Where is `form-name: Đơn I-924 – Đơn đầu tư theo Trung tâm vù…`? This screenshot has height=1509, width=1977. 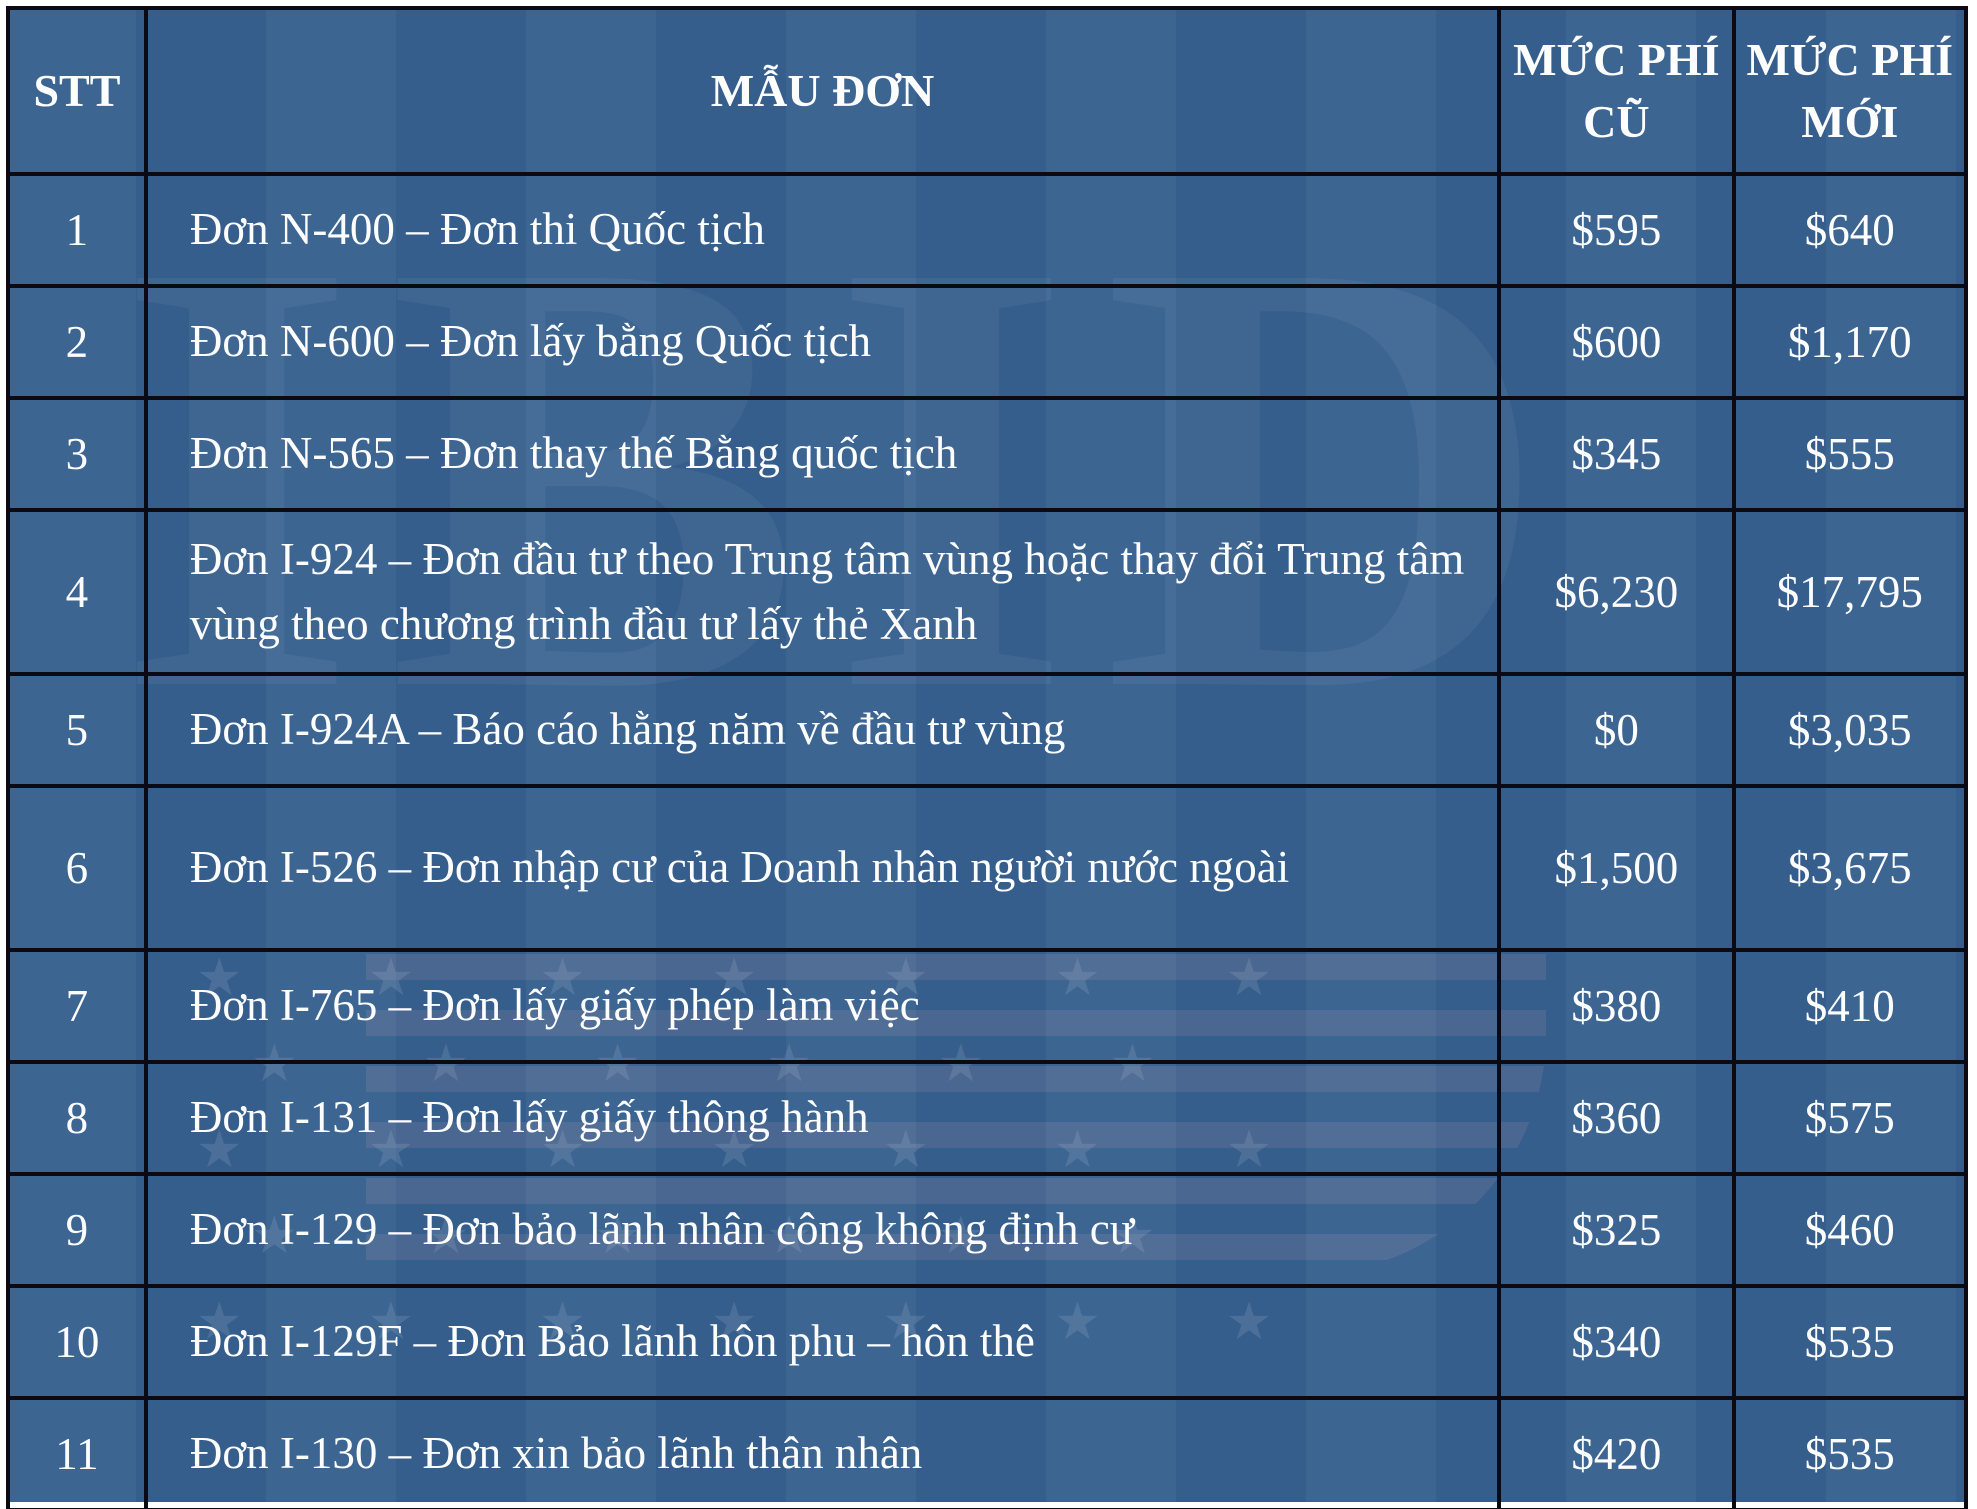 form-name: Đơn I-924 – Đơn đầu tư theo Trung tâm vù… is located at coordinates (822, 592).